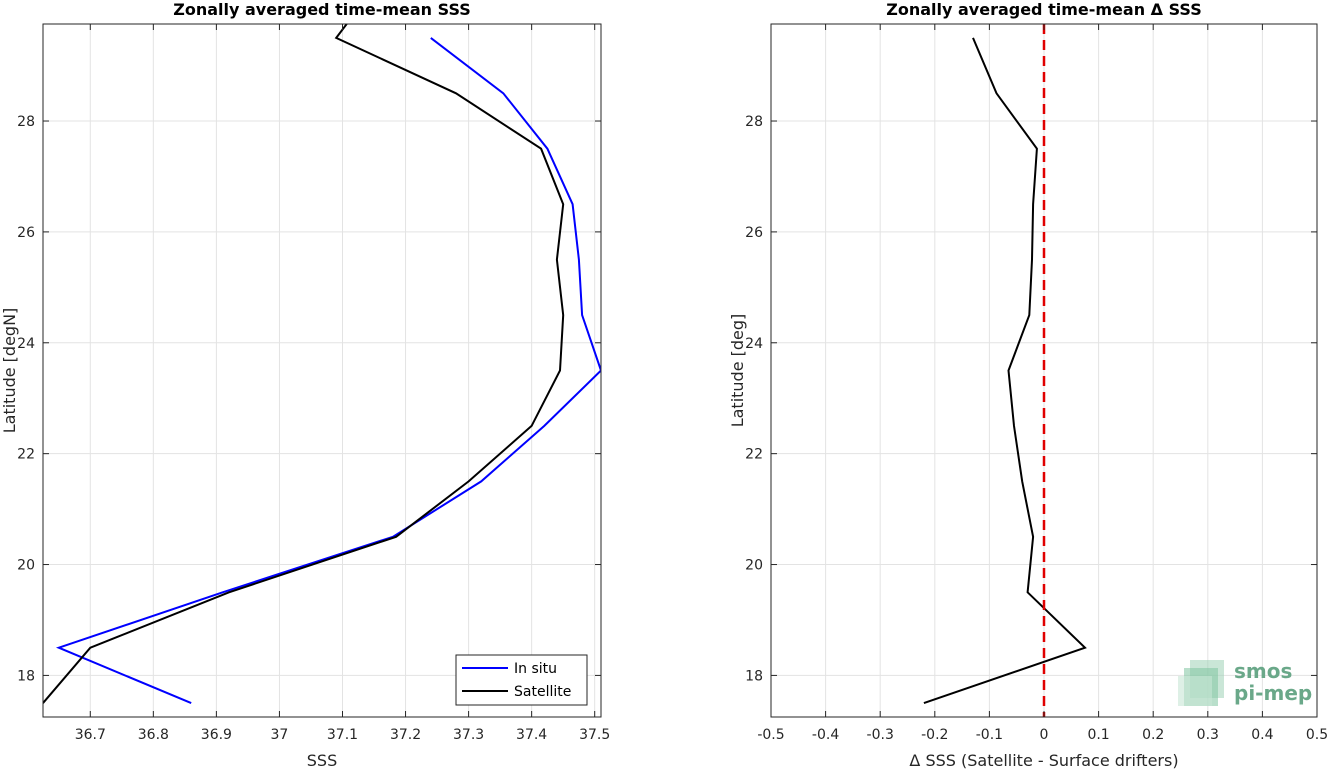 The image size is (1330, 769). What do you see at coordinates (342, 735) in the screenshot?
I see `x-tick-label: 37.1` at bounding box center [342, 735].